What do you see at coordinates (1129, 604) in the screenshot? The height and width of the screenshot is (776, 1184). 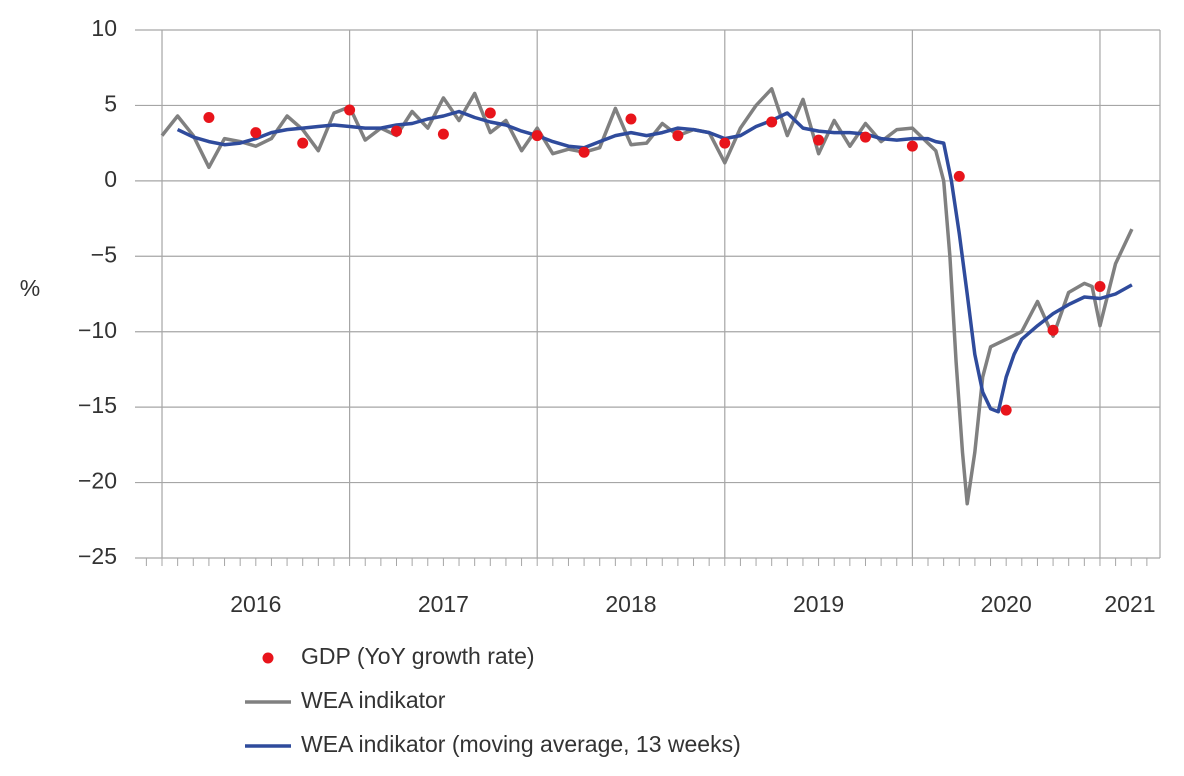 I see `x-tick-label: 2021` at bounding box center [1129, 604].